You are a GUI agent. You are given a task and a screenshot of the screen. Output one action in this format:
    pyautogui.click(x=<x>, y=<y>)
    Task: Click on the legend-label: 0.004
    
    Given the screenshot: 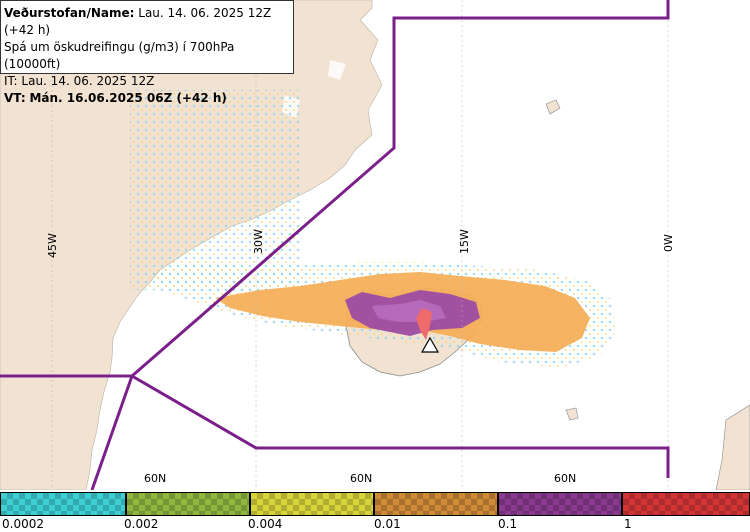 What is the action you would take?
    pyautogui.click(x=265, y=524)
    